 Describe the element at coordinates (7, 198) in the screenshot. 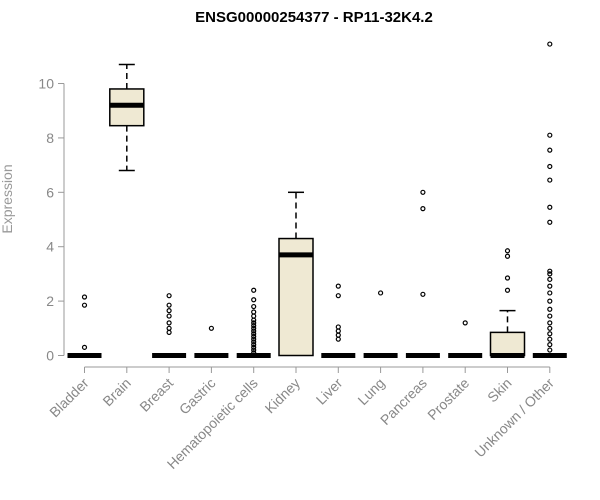

I see `y-axis-label: Expression` at that location.